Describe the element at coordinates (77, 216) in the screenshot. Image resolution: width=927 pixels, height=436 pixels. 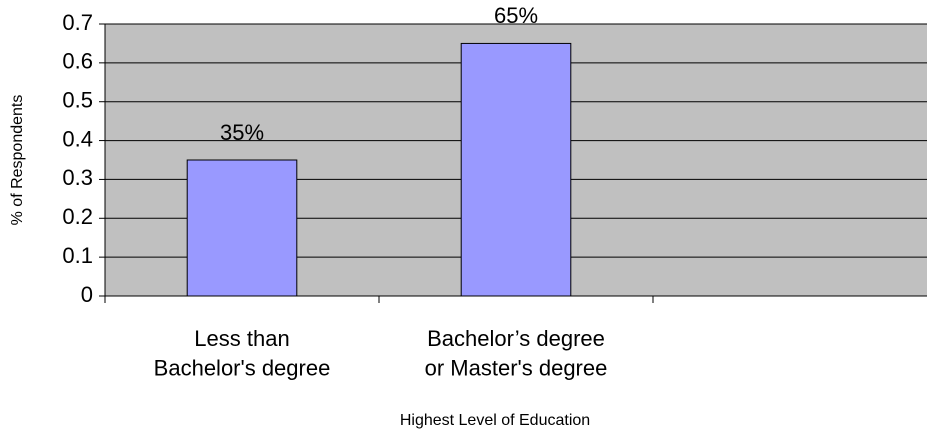
I see `y-tick-label: 0.2` at that location.